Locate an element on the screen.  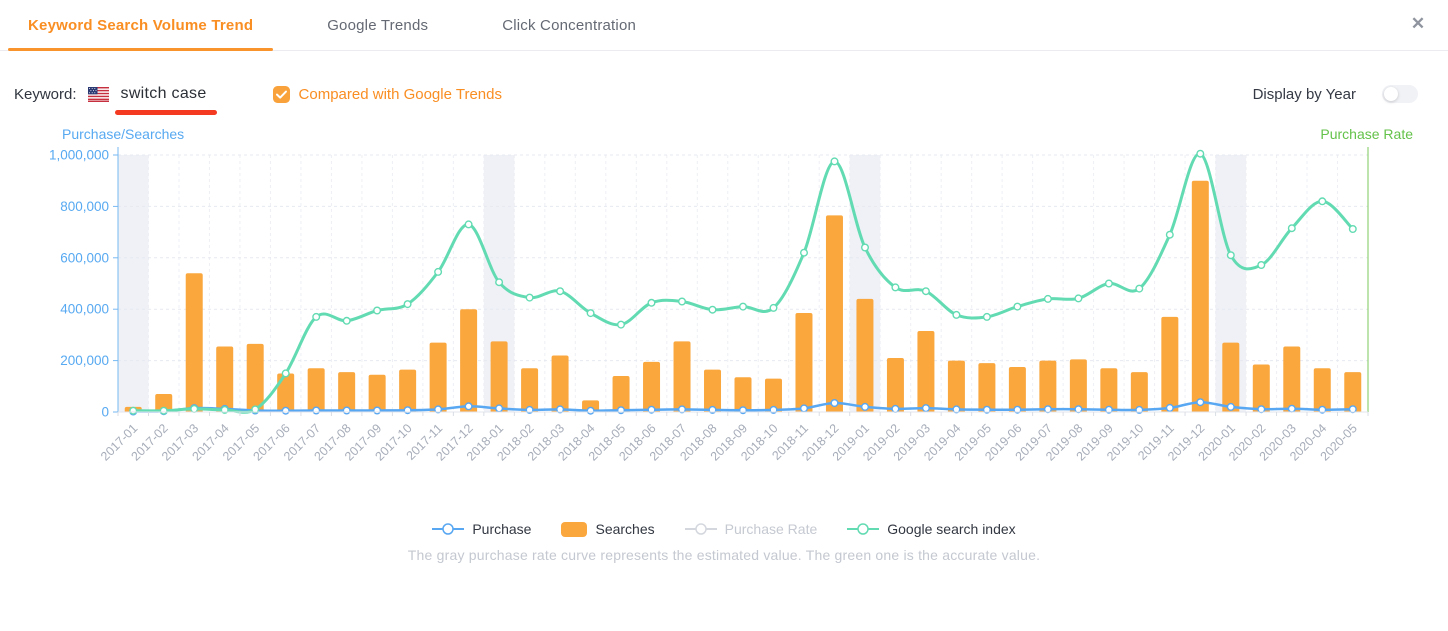
compare-with-google-trends-control: Compared with Google Trends is located at coordinates (387, 94).